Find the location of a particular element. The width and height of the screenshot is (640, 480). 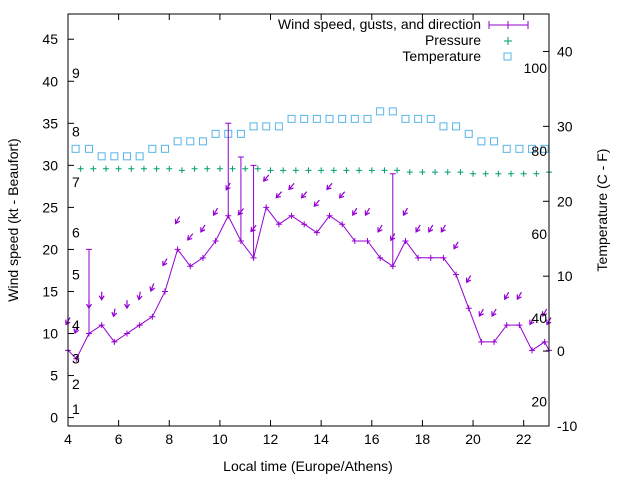

y-left-tick-label: 35 is located at coordinates (50, 123).